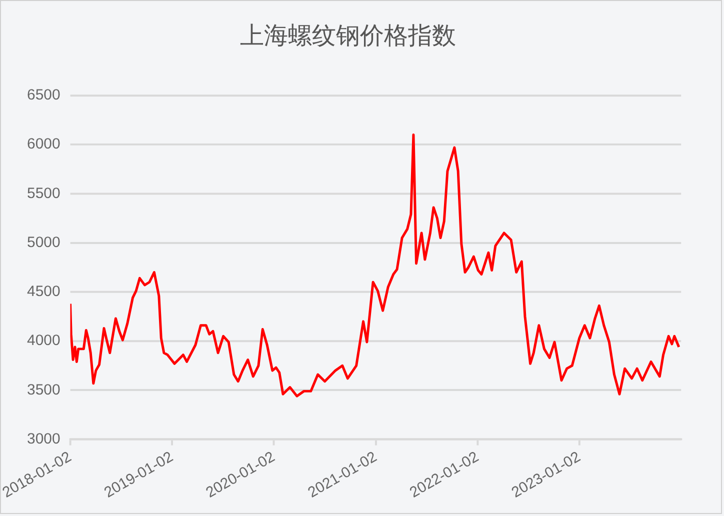 This screenshot has height=516, width=724. Describe the element at coordinates (43, 439) in the screenshot. I see `y-tick-label: 3000` at that location.